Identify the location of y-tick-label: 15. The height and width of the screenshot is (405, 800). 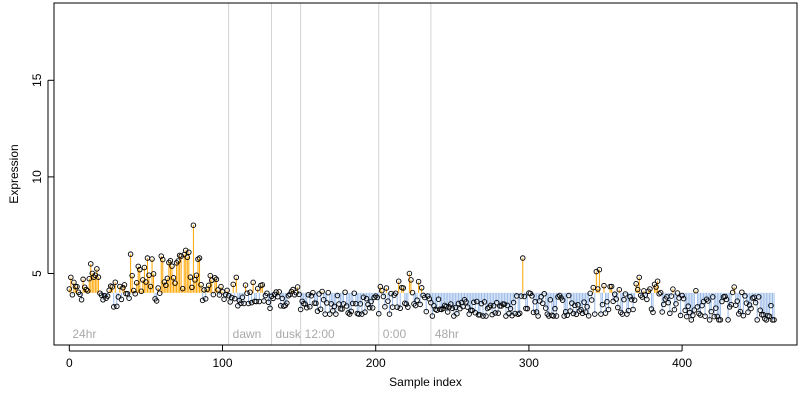
(37, 80).